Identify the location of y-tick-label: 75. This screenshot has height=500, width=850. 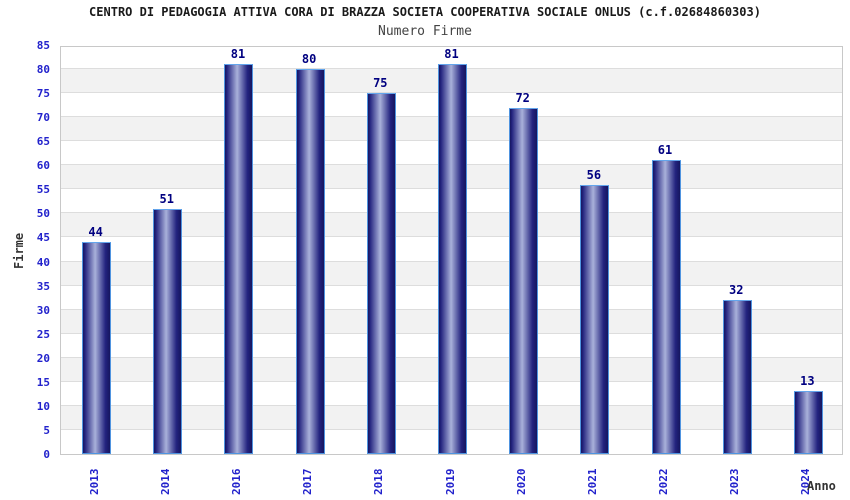
(43, 94).